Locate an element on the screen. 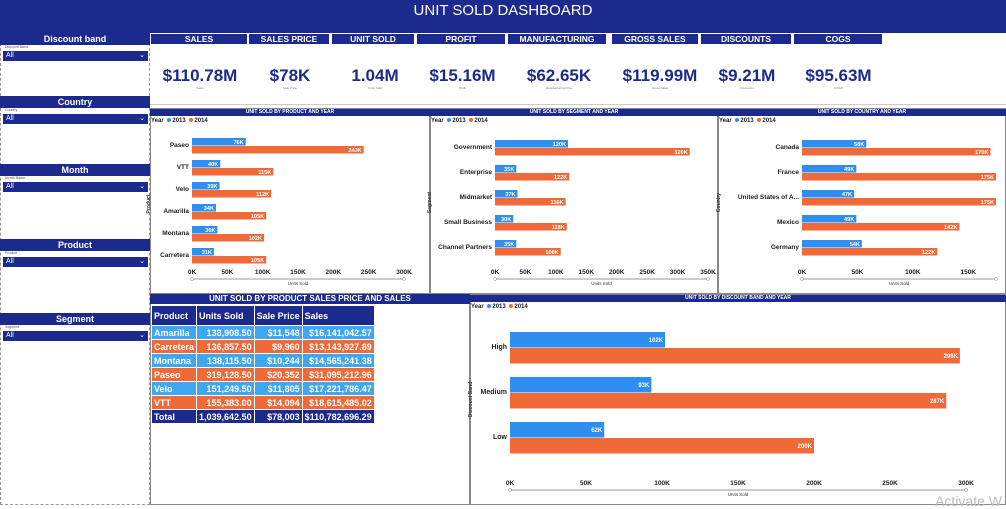 Image resolution: width=1006 pixels, height=509 pixels. category-label: Small Business is located at coordinates (468, 222).